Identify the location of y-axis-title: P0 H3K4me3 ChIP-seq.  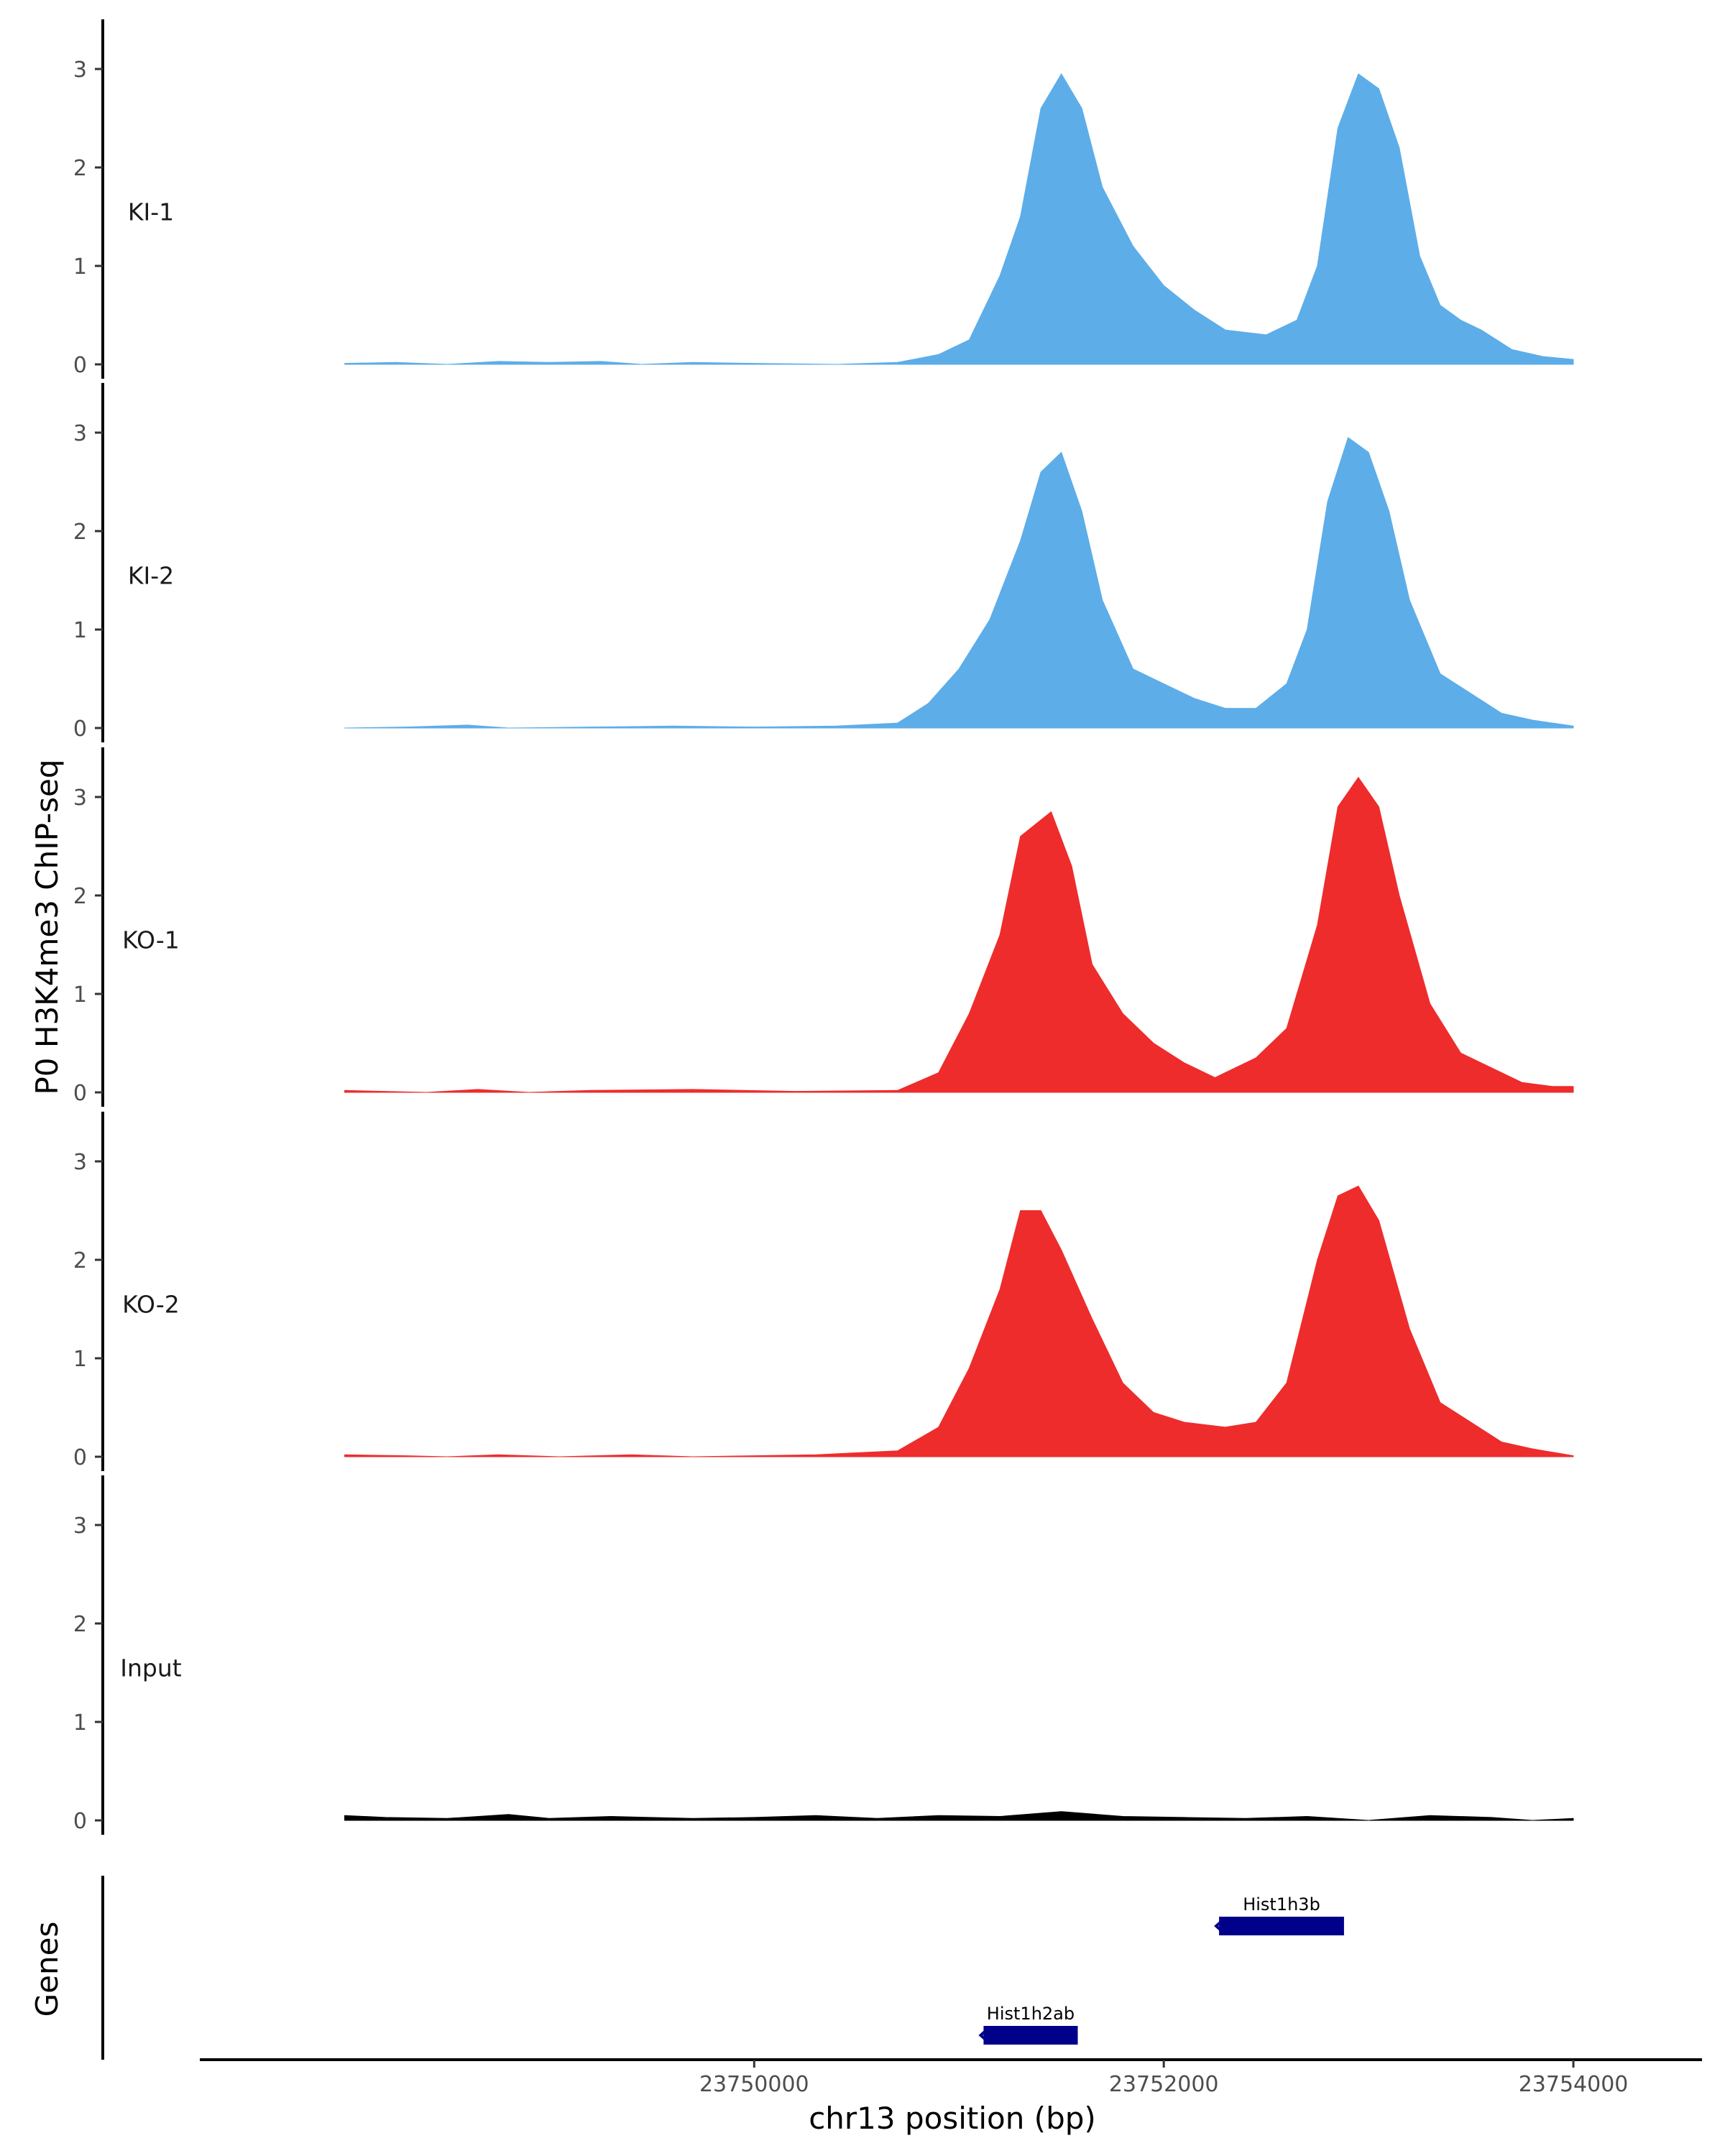
(47, 927).